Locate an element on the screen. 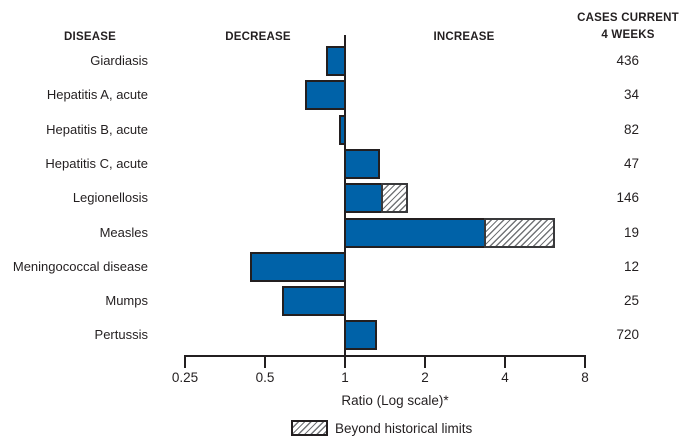 This screenshot has width=688, height=439. disease-label: Hepatitis A, acute is located at coordinates (97, 94).